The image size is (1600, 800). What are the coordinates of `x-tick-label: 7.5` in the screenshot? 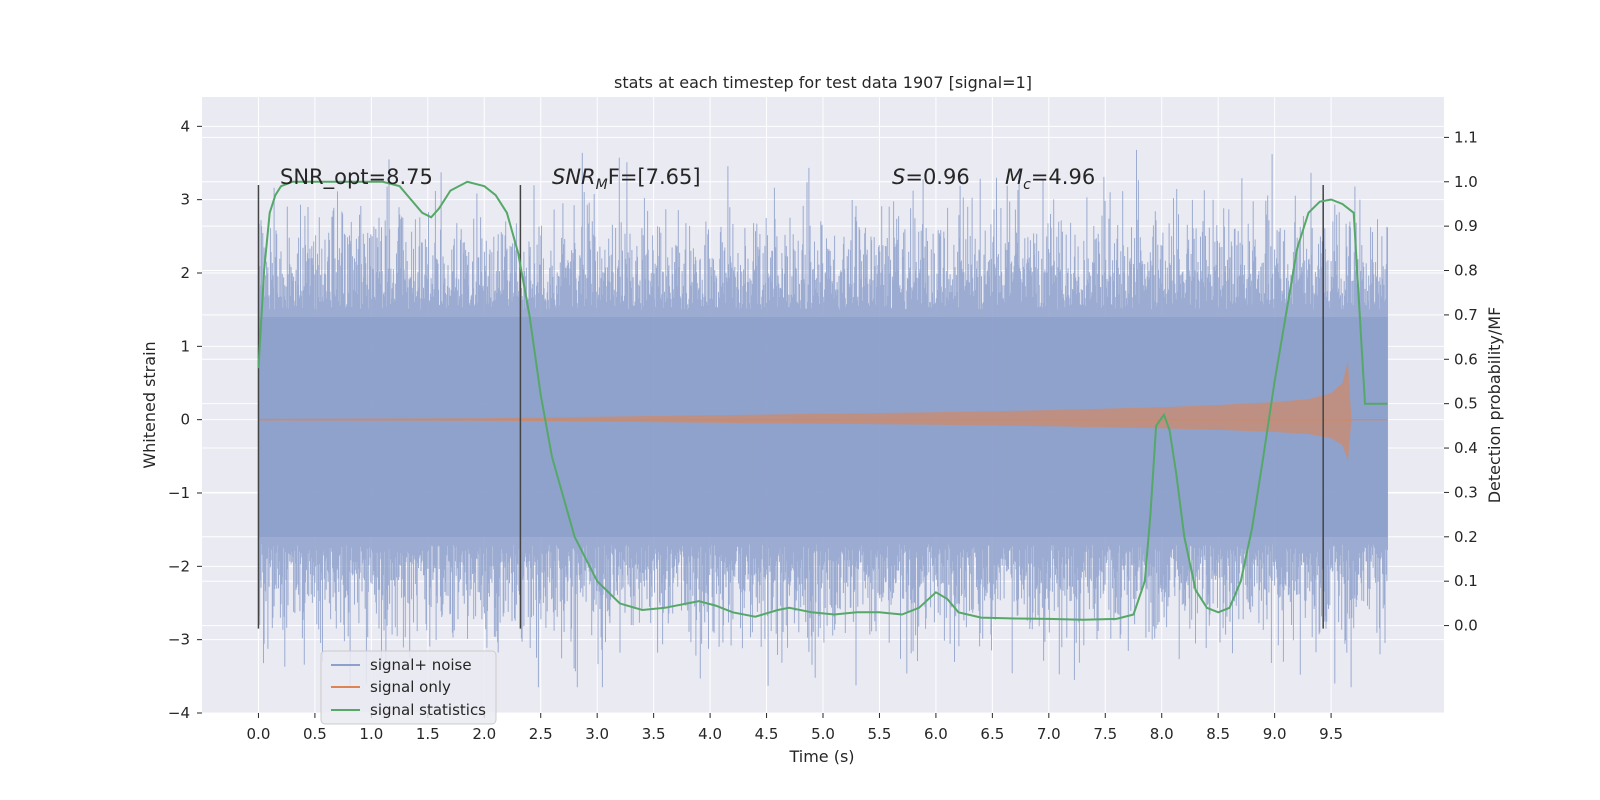 It's located at (1105, 734).